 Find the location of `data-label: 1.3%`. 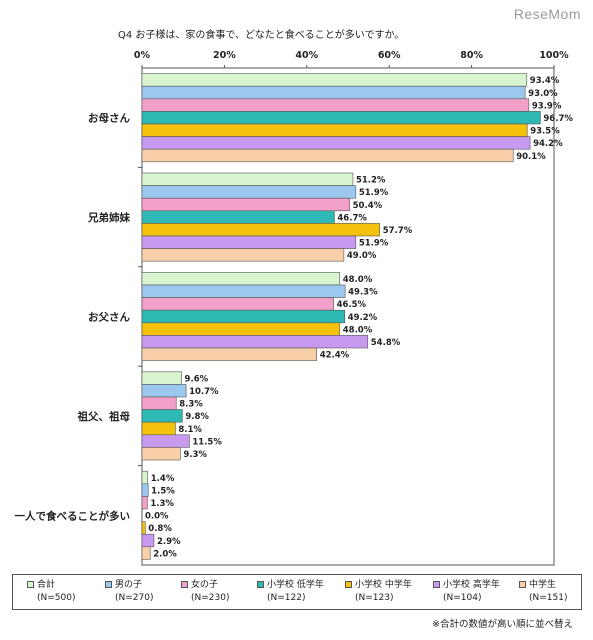

data-label: 1.3% is located at coordinates (162, 504).